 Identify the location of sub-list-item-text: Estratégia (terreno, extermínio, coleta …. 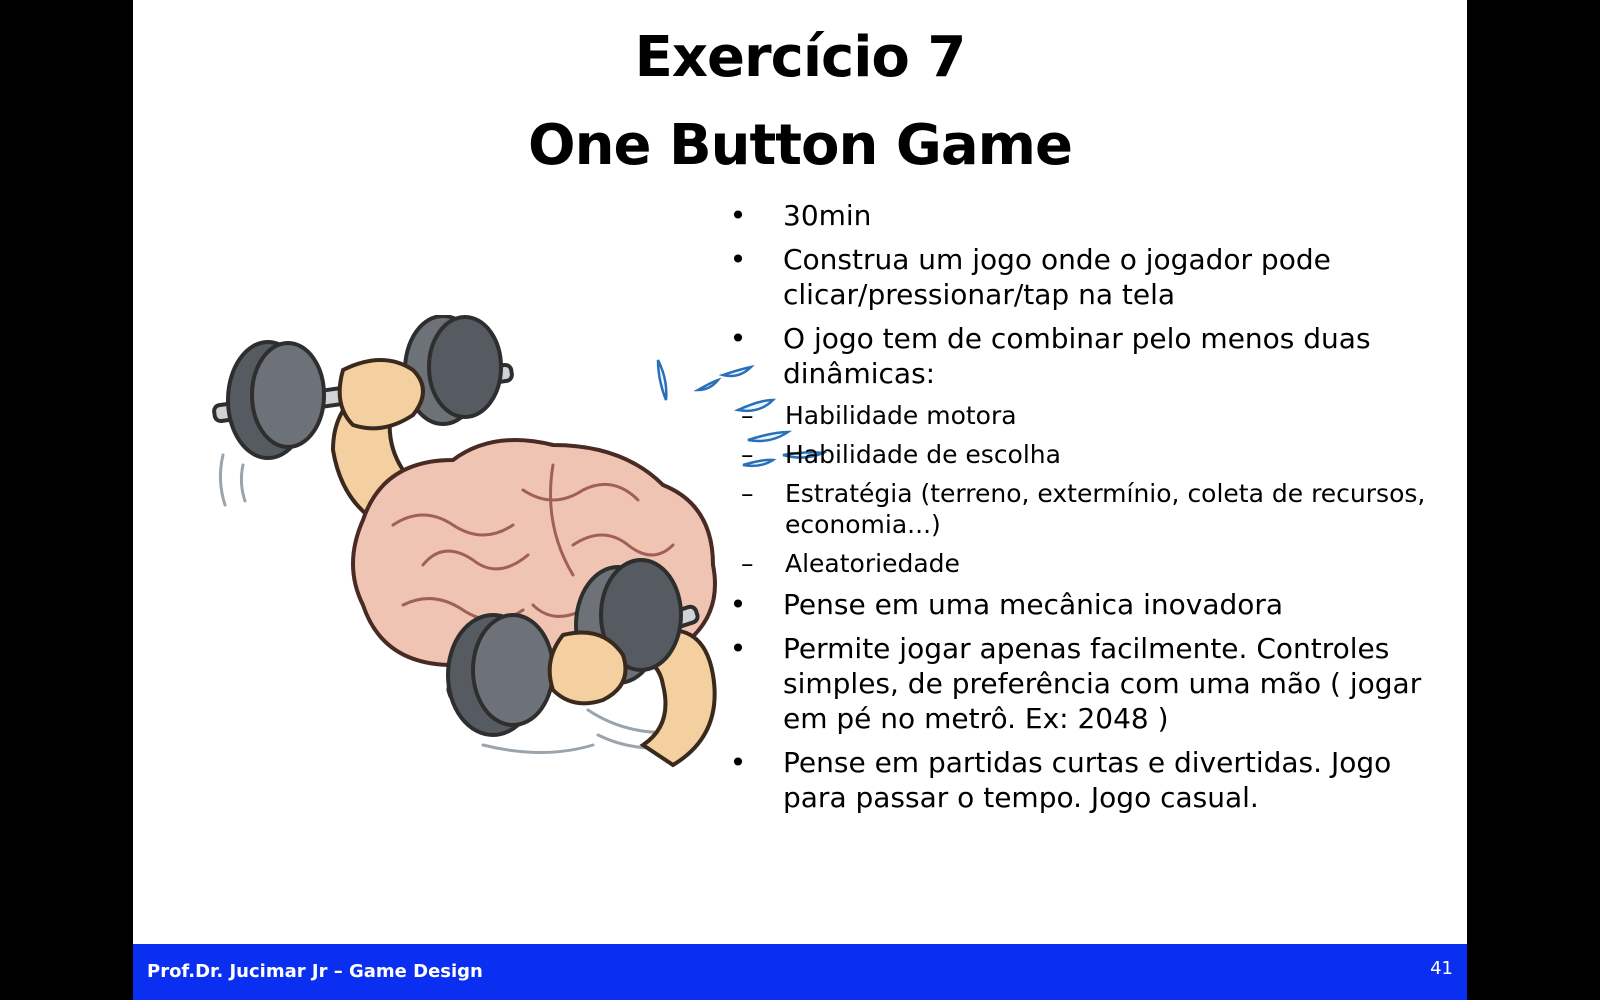
(1105, 509).